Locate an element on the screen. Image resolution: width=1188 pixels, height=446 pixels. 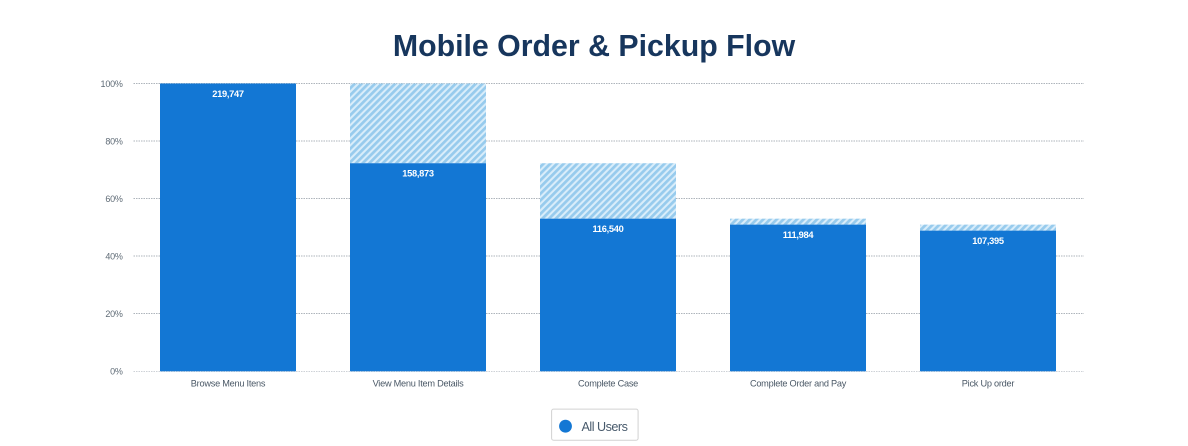
svg-text: Complete Case is located at coordinates (608, 384).